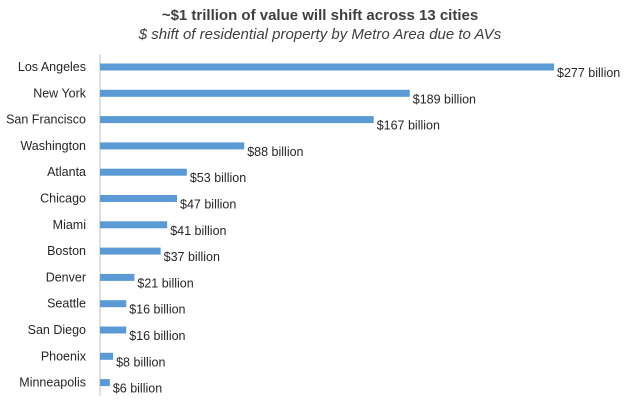 The width and height of the screenshot is (640, 401). I want to click on category-label: Denver, so click(66, 277).